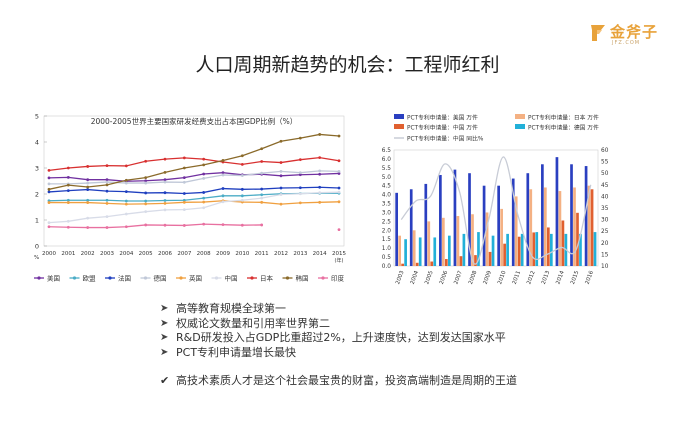 The width and height of the screenshot is (695, 426). Describe the element at coordinates (387, 196) in the screenshot. I see `y-left-tick-label: 4.0` at that location.